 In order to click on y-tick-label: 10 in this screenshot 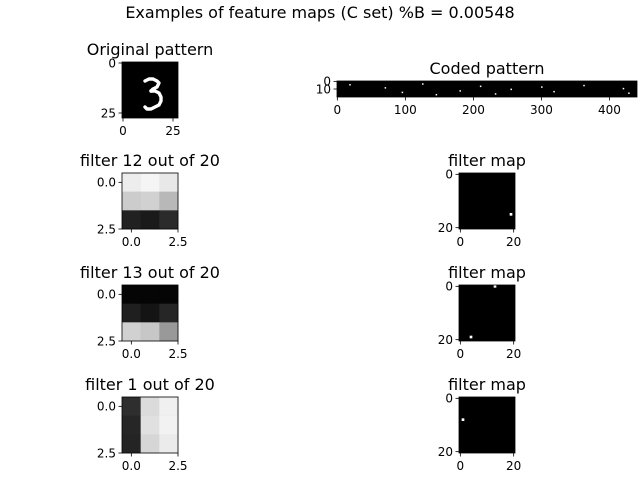, I will do `click(323, 89)`.